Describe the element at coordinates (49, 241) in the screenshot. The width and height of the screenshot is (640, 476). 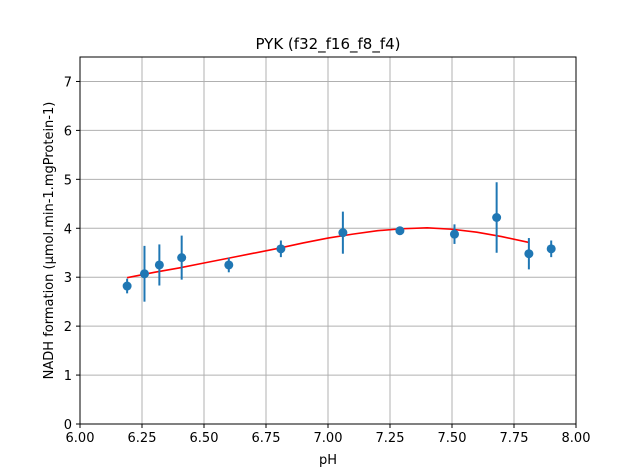
I see `y-axis-label: NADH formation (µmol.min-1.mgProtein-1)` at that location.